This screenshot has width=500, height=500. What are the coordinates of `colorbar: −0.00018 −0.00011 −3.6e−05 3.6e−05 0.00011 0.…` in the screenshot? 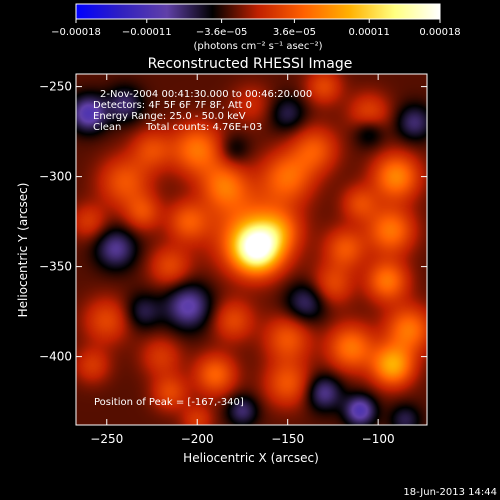 It's located at (256, 27).